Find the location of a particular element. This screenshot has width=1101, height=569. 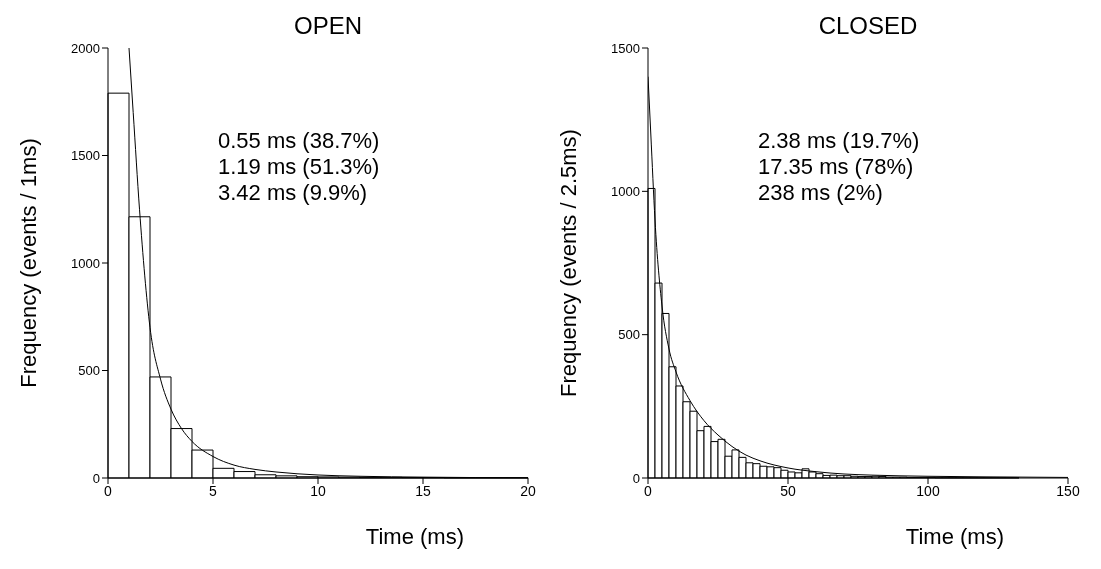

annotation: 1.19 ms (51.3%) is located at coordinates (299, 167).